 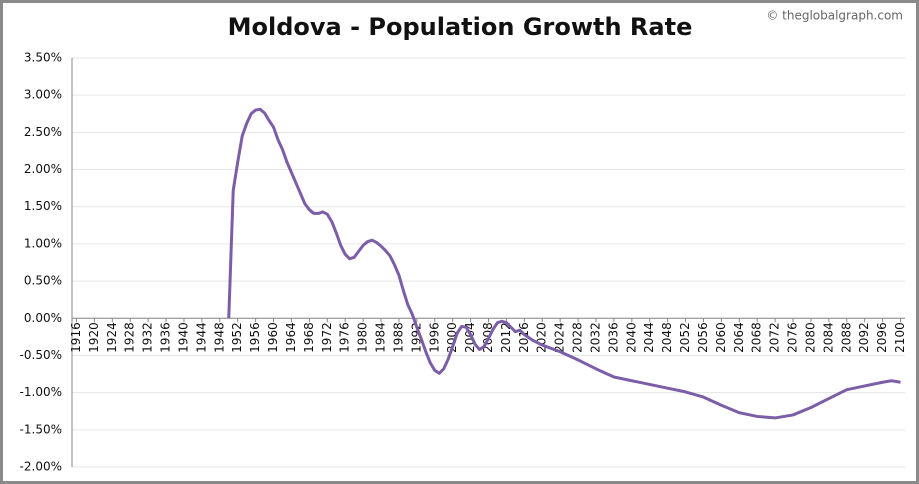 I want to click on x-tick-label: 2076, so click(x=793, y=337).